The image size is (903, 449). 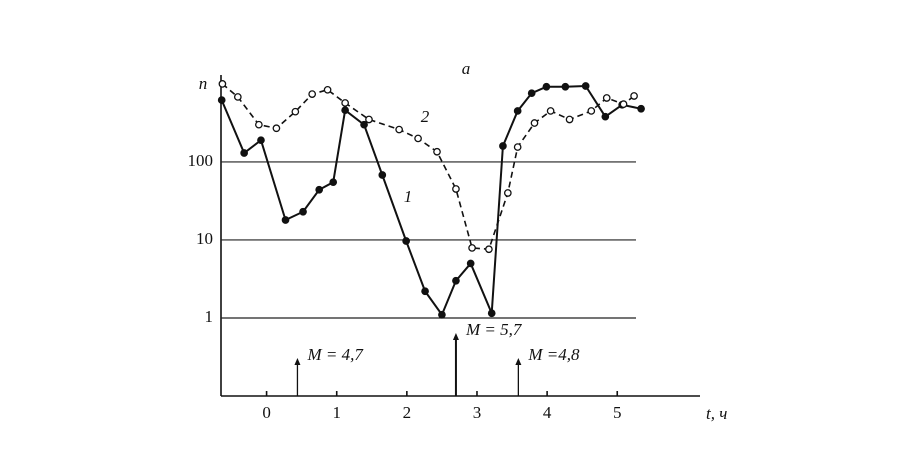 I want to click on x-axis-label: t, ч, so click(x=716, y=413).